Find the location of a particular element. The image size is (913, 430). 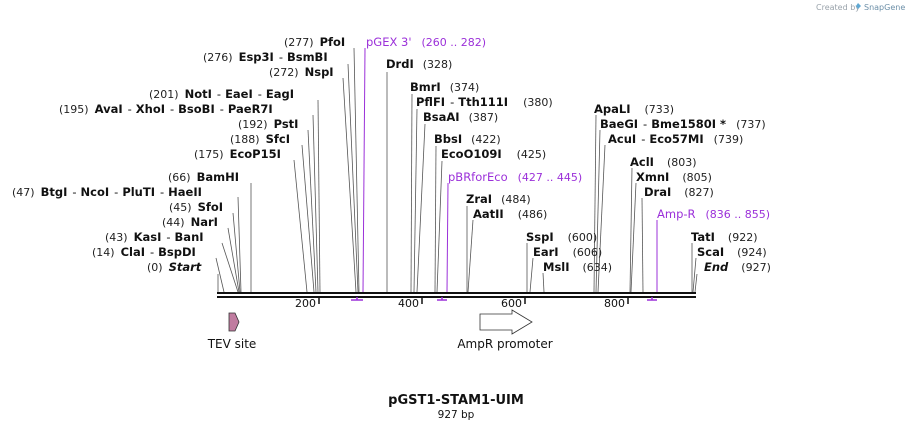

site-label-ecoo109i: EcoO109I (425) is located at coordinates (493, 154).